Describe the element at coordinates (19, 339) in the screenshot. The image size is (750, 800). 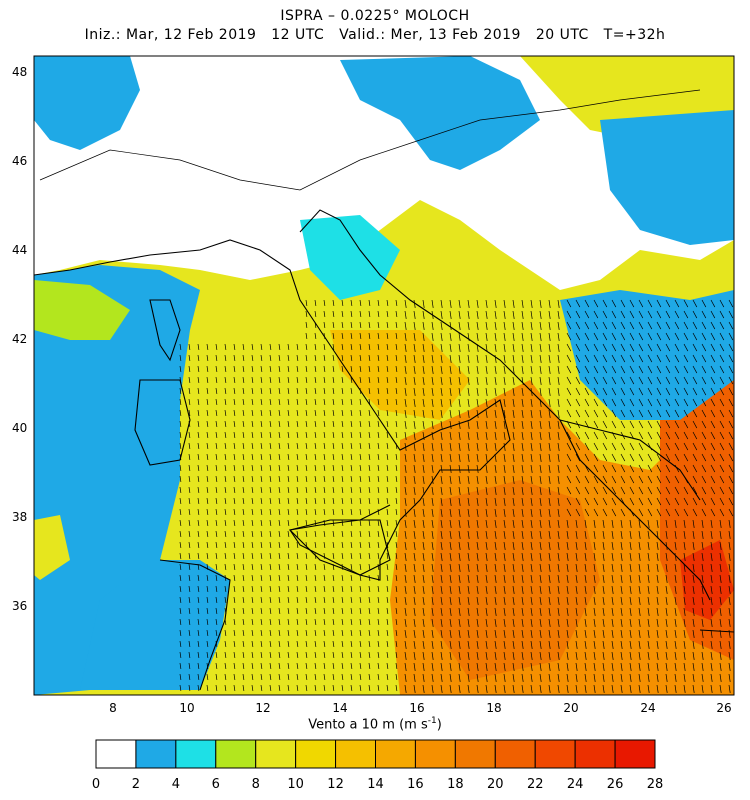
I see `y-axis: 48 46 44 42 40 38 36` at that location.